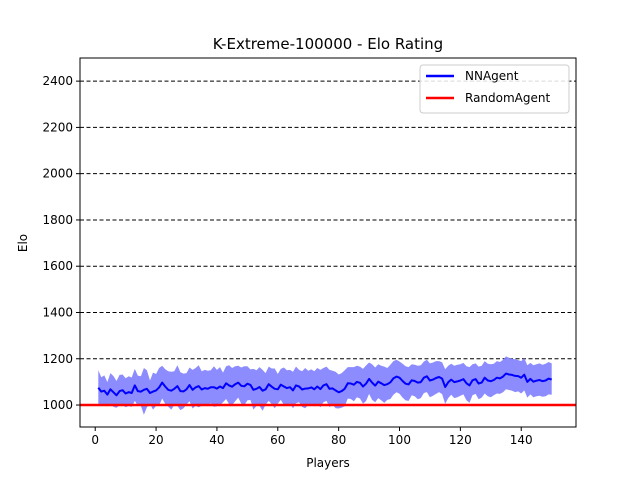 Image resolution: width=640 pixels, height=480 pixels. I want to click on y-tick-label-1: 1200, so click(57, 359).